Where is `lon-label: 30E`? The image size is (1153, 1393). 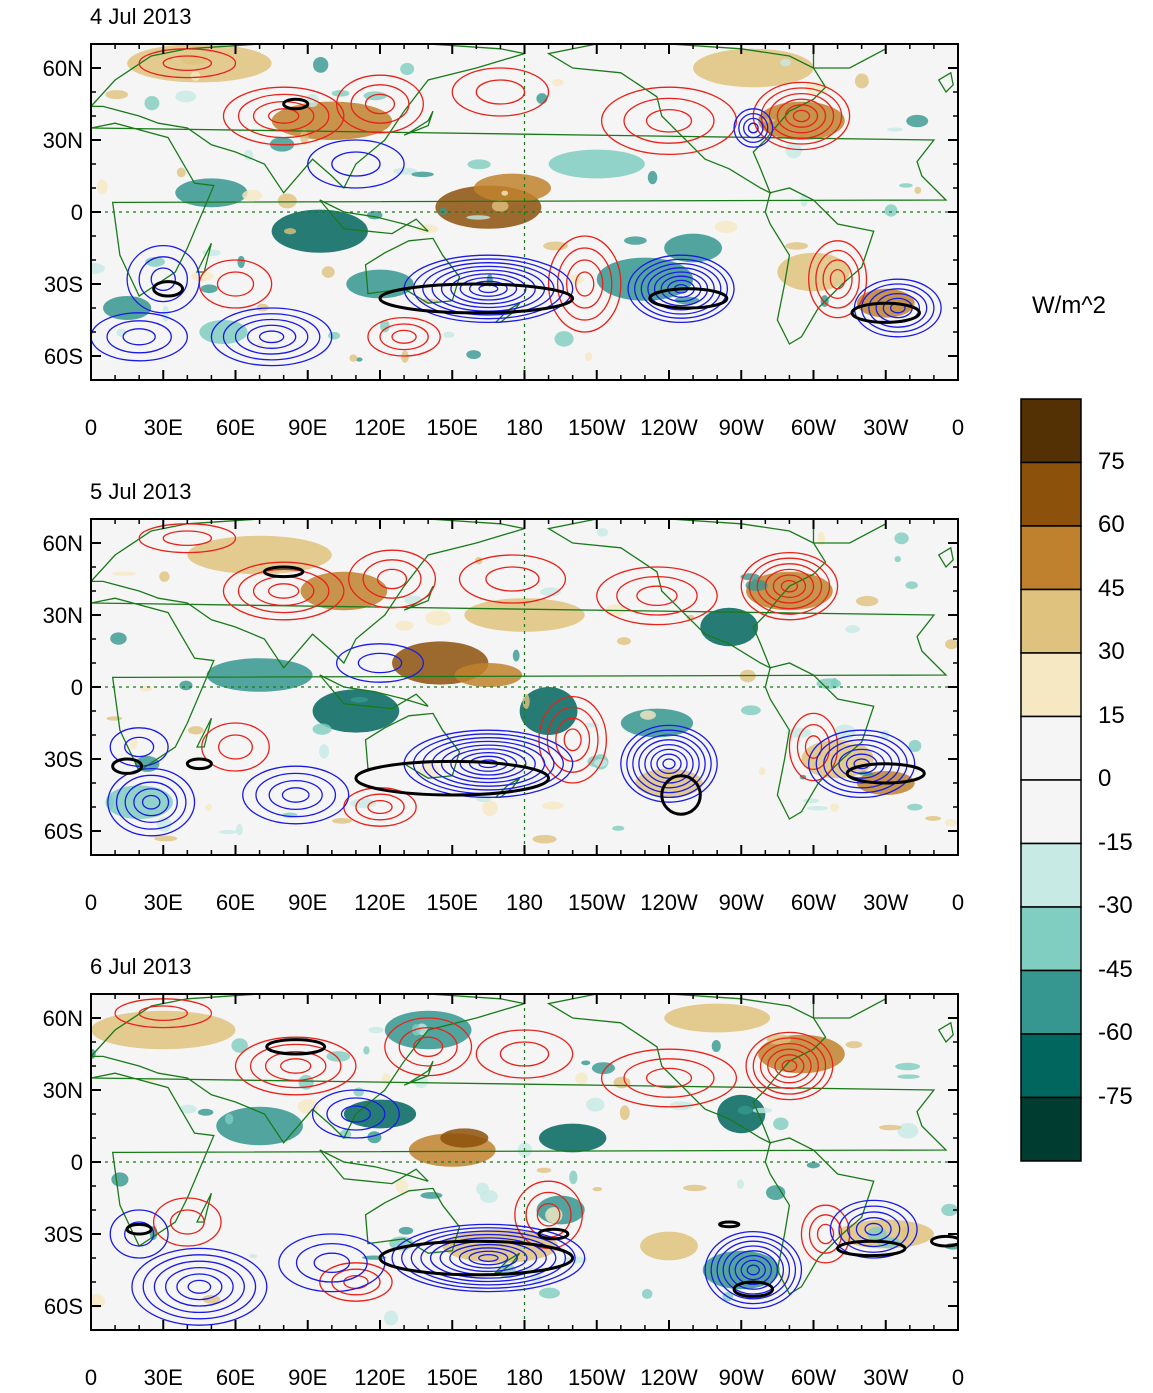
lon-label: 30E is located at coordinates (163, 427).